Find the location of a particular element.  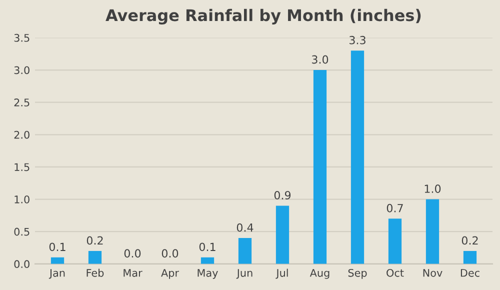

x-tick-label: Nov is located at coordinates (432, 273).